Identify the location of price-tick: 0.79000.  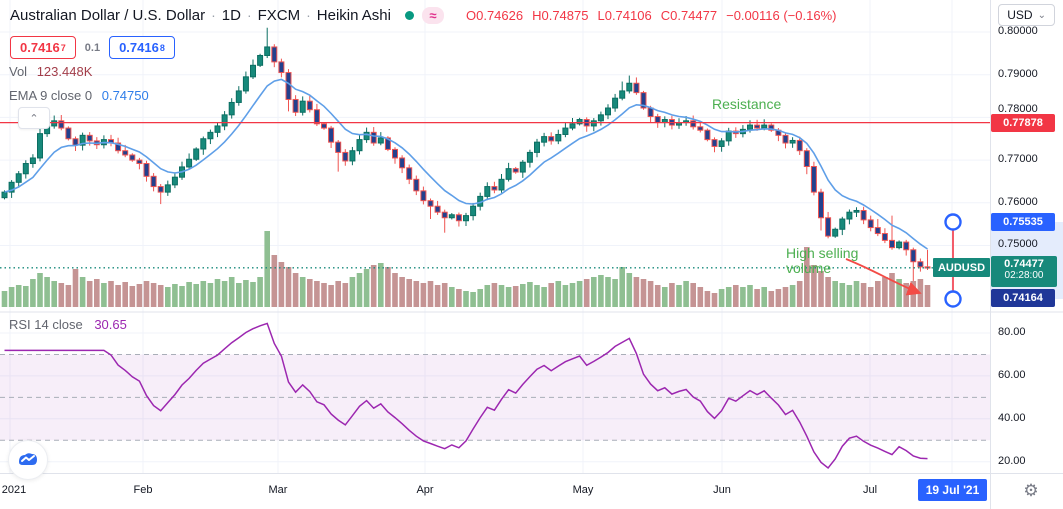
(1018, 74).